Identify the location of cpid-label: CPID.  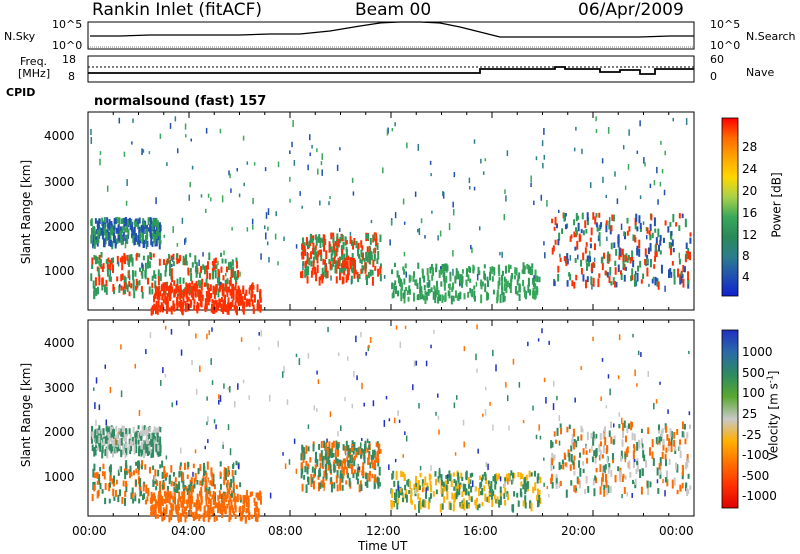
(21, 92).